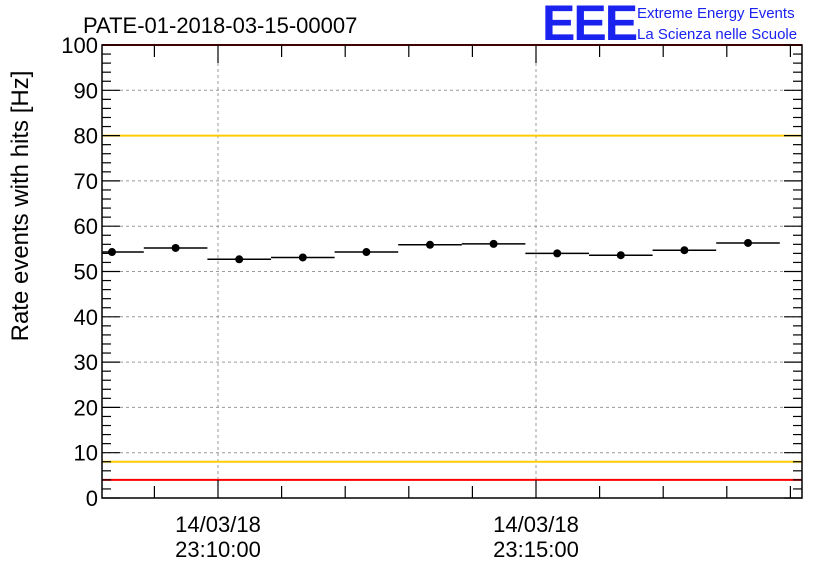 This screenshot has height=572, width=836. What do you see at coordinates (86, 272) in the screenshot?
I see `y-tick-label: 50` at bounding box center [86, 272].